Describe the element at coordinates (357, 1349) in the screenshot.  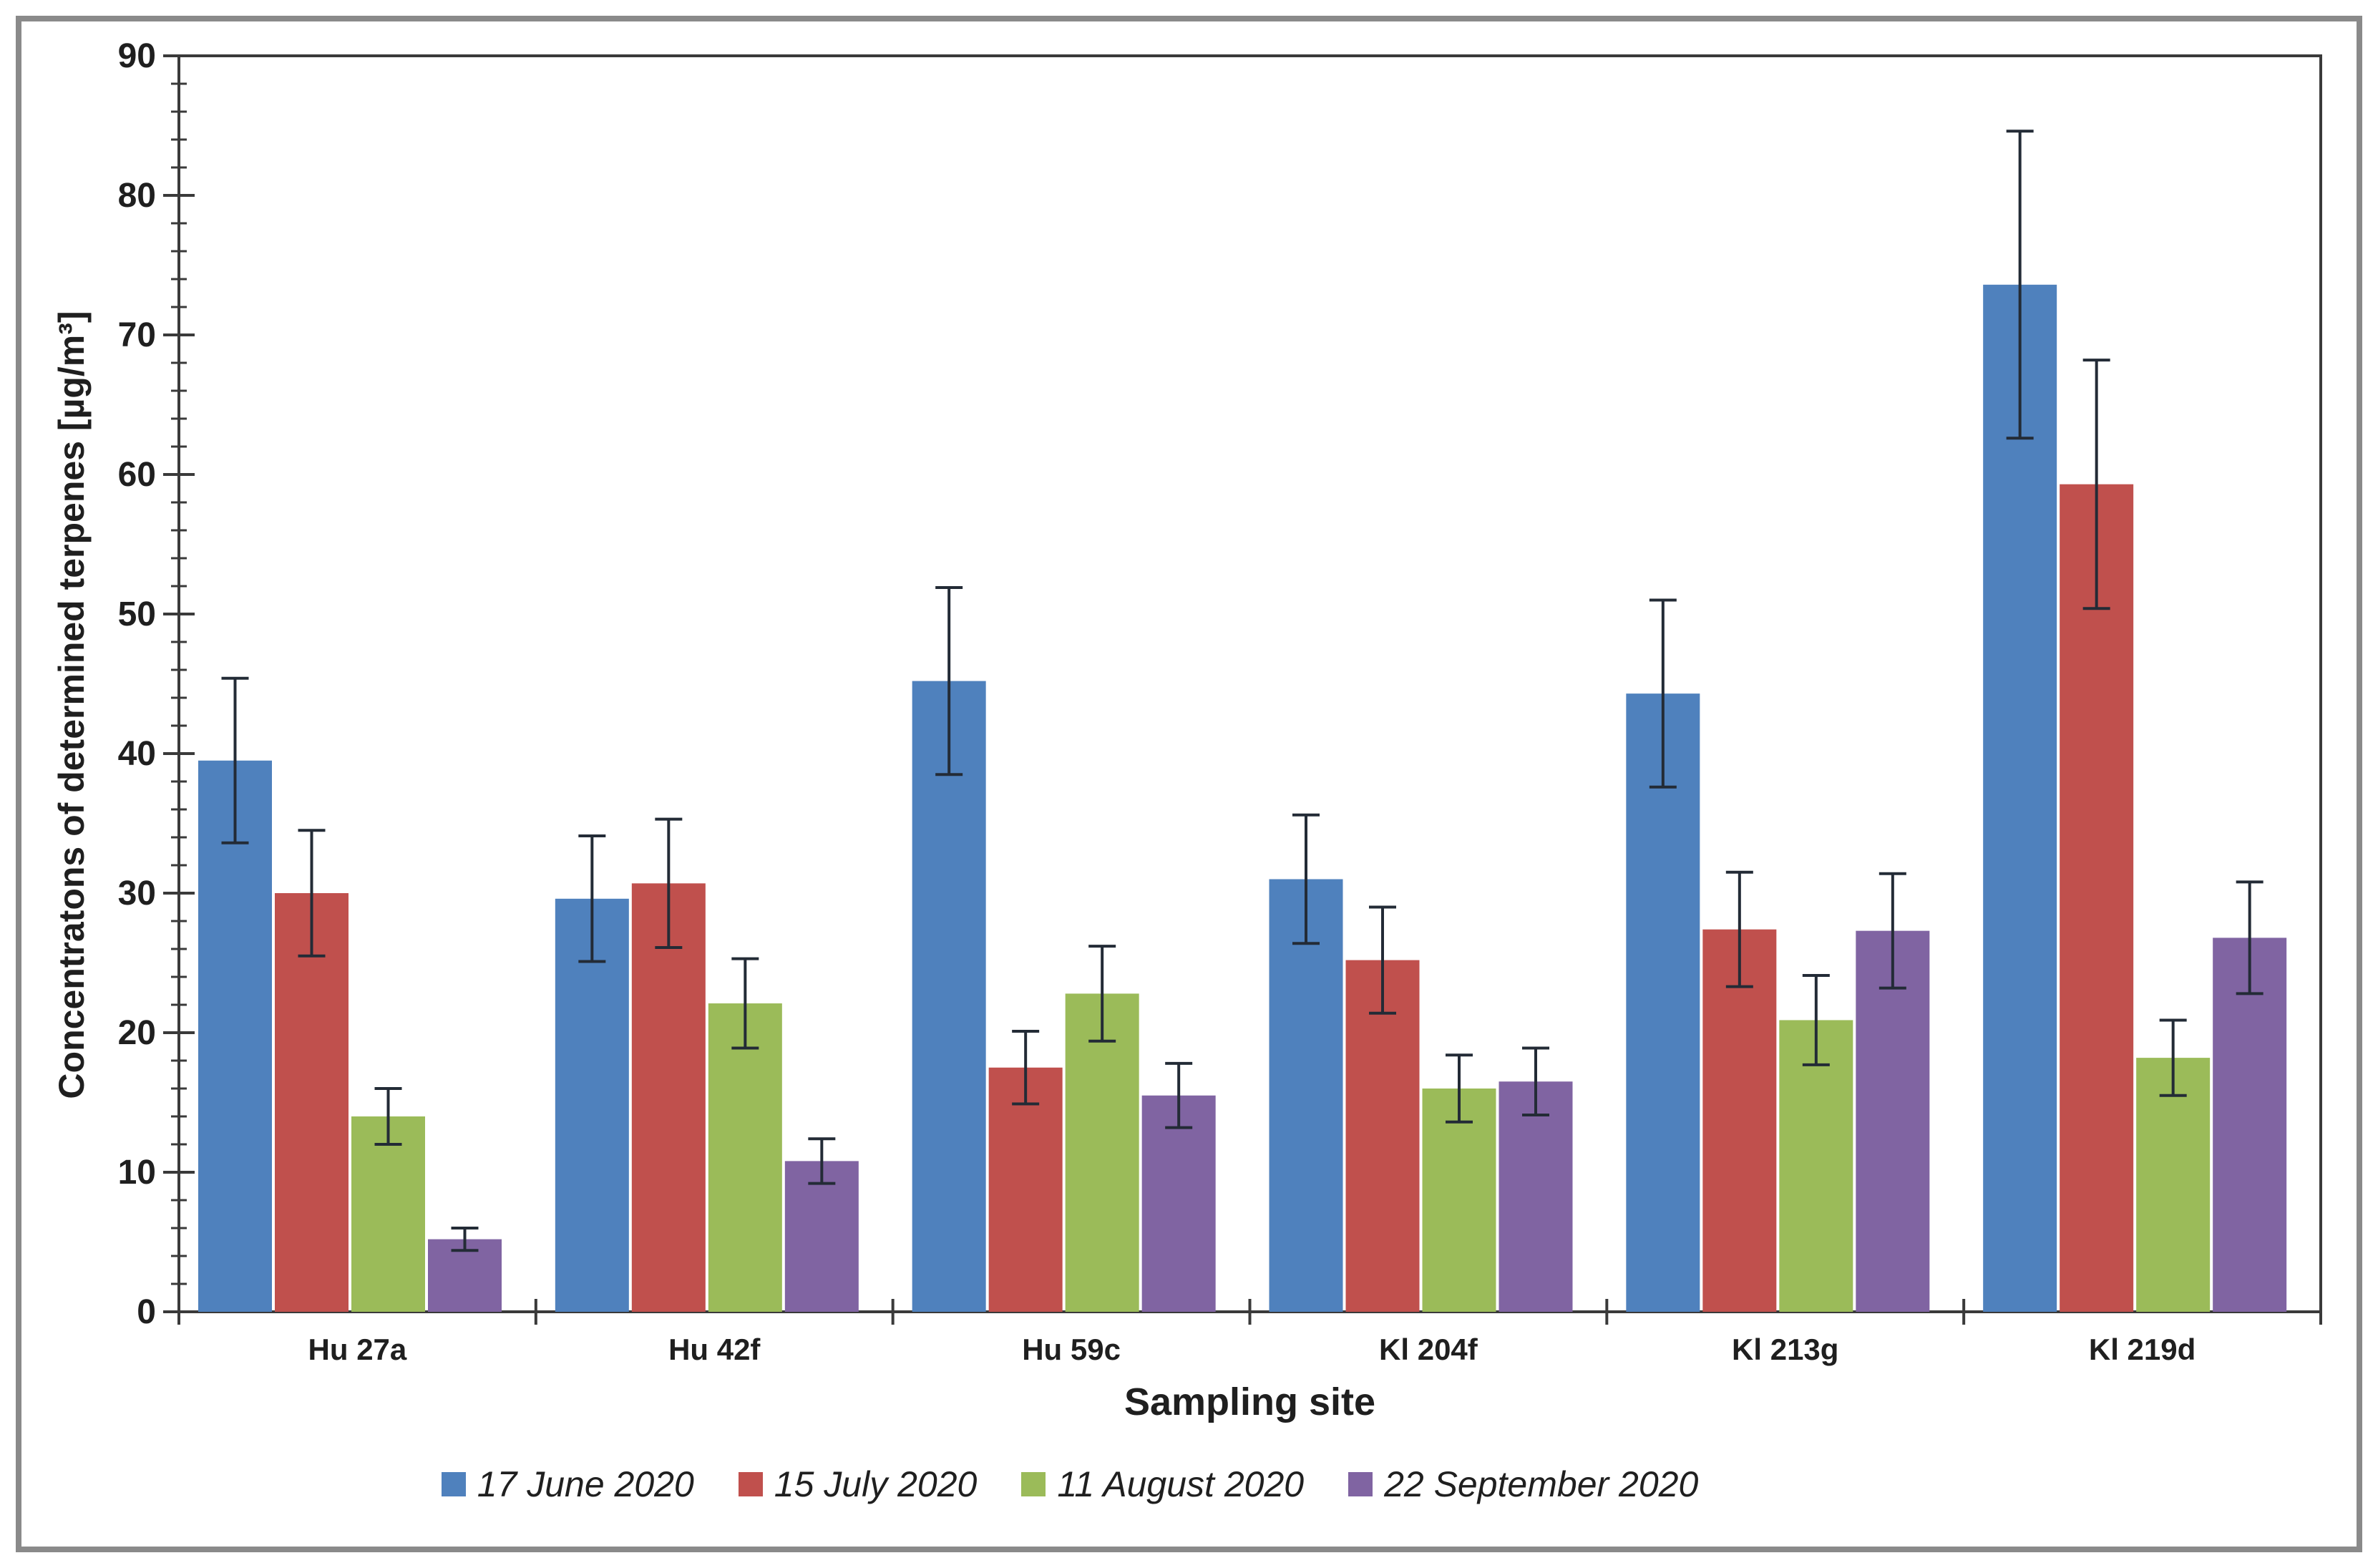
I see `category-label: Hu 27a` at that location.